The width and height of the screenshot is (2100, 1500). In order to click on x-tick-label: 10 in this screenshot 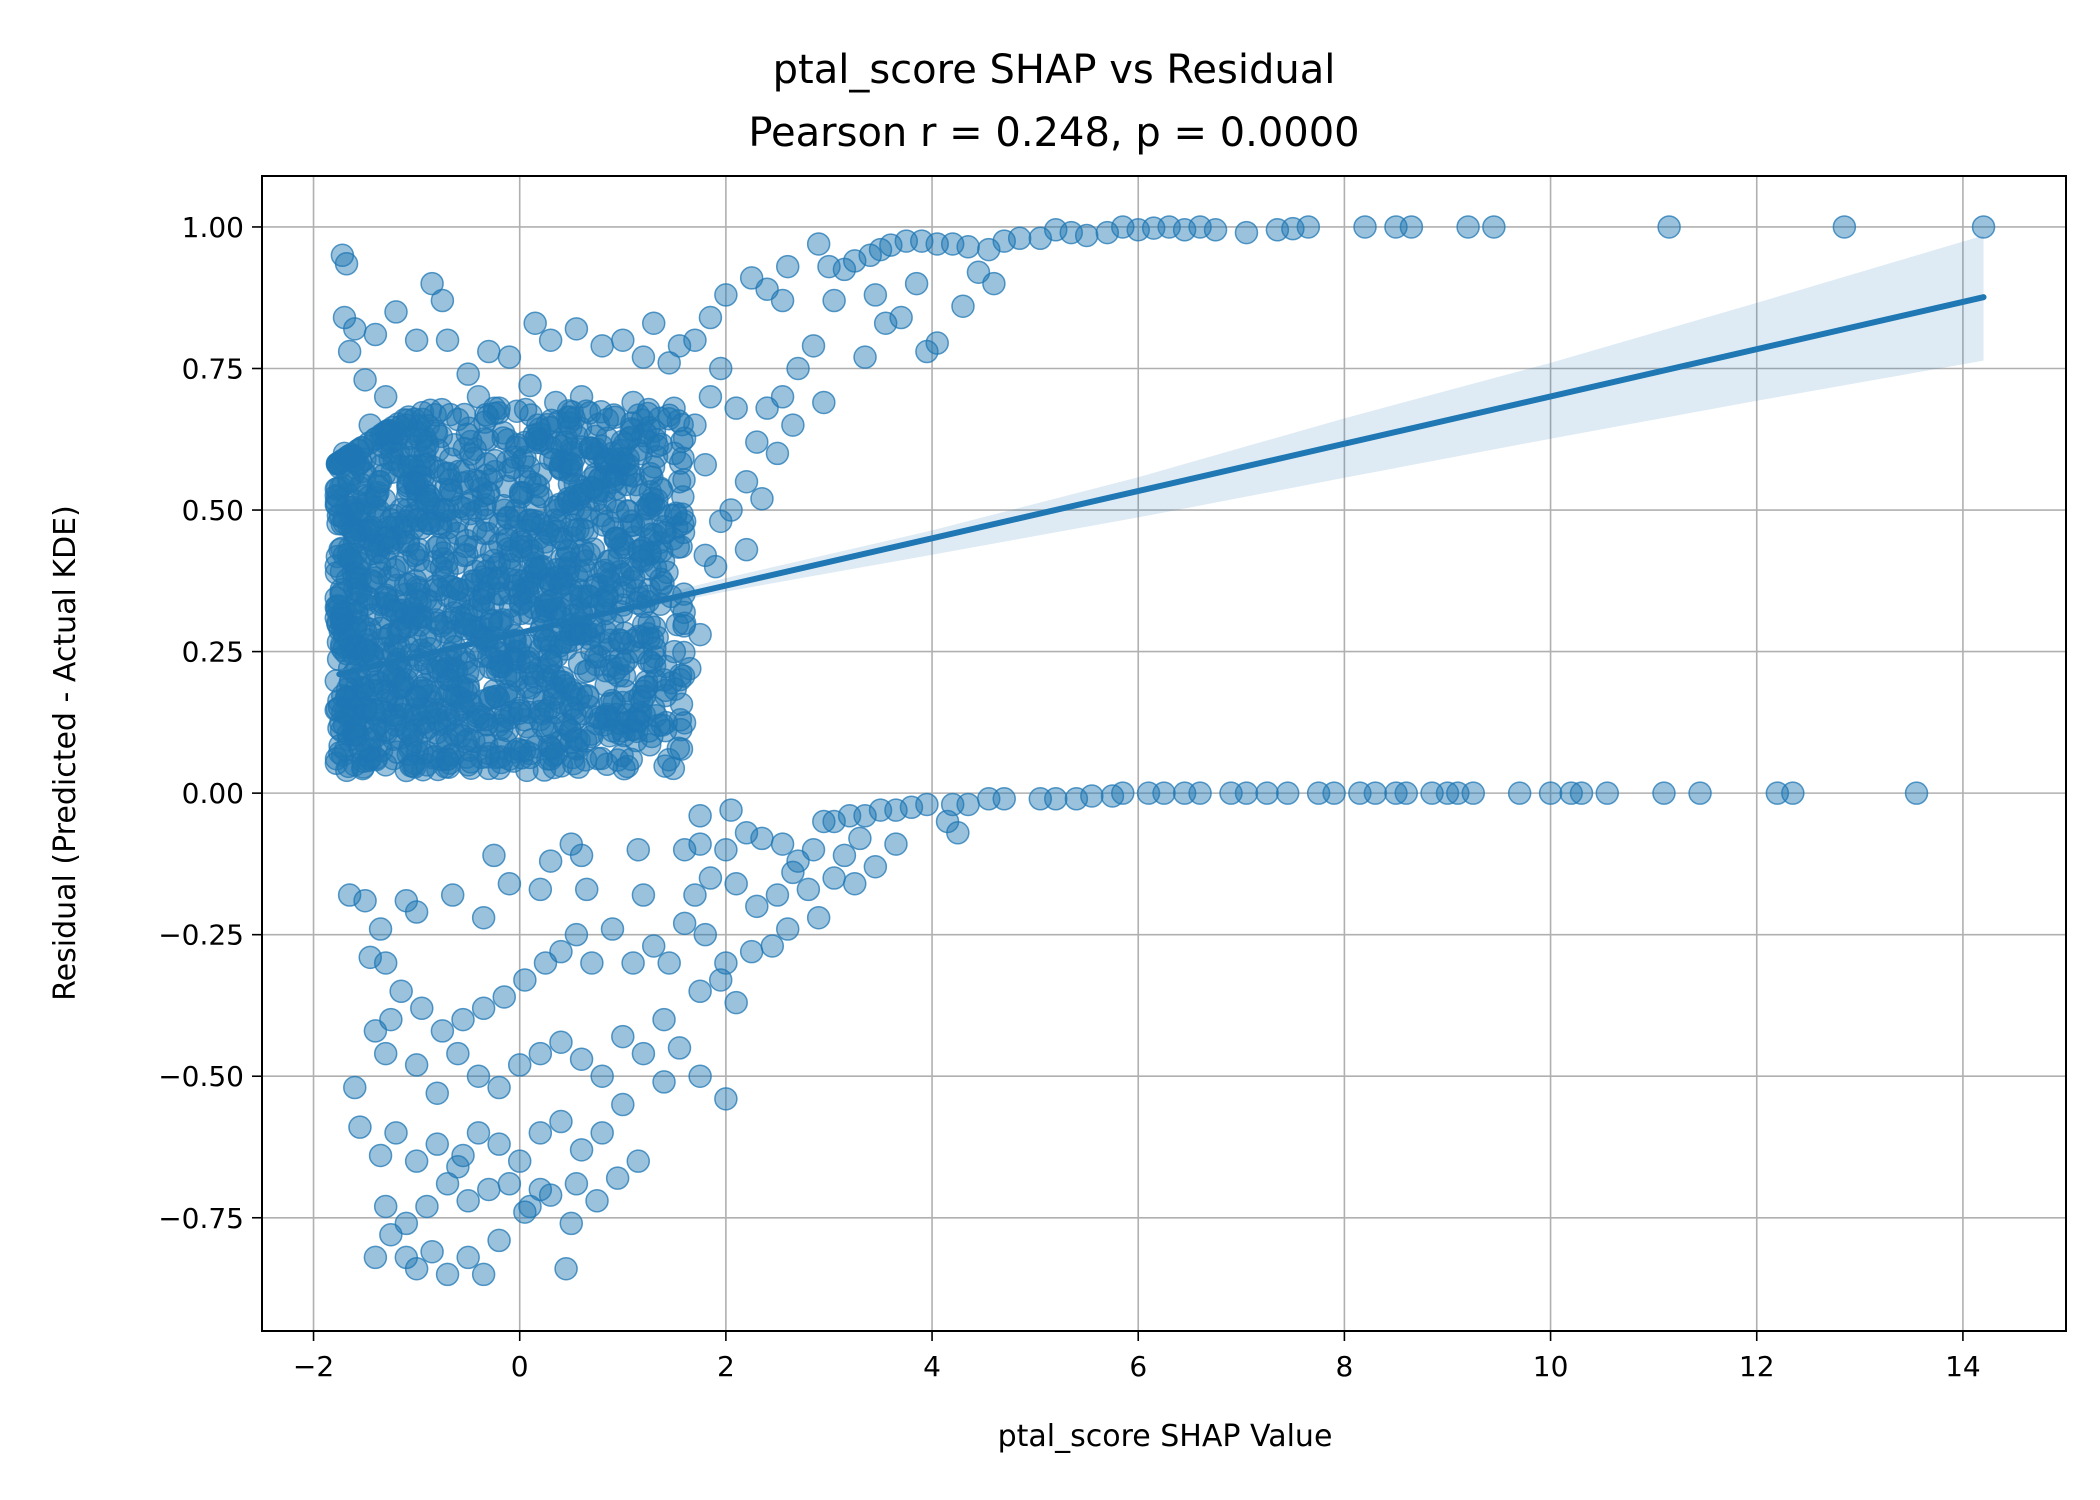, I will do `click(1551, 1366)`.